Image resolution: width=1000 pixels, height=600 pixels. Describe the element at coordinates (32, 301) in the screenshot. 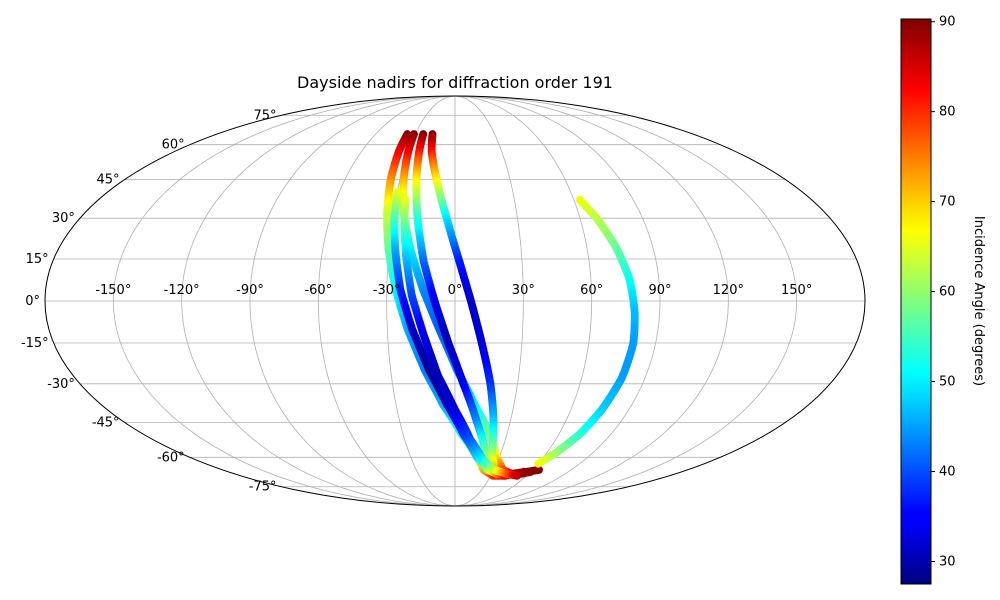

I see `lat-tick-label: 0°` at that location.